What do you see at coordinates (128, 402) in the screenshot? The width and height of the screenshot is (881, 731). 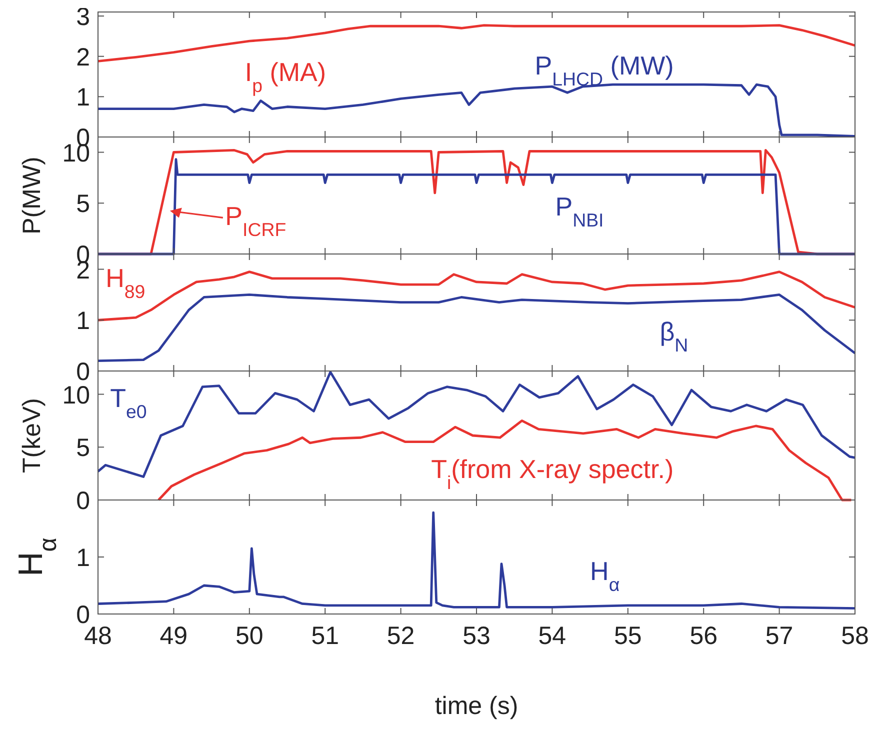 I see `series-label: T$_{e0}$` at bounding box center [128, 402].